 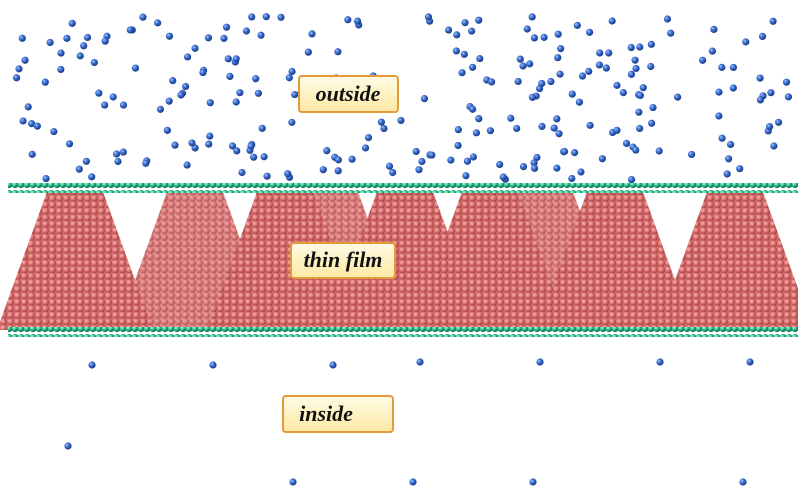 What do you see at coordinates (343, 260) in the screenshot?
I see `label-box` at bounding box center [343, 260].